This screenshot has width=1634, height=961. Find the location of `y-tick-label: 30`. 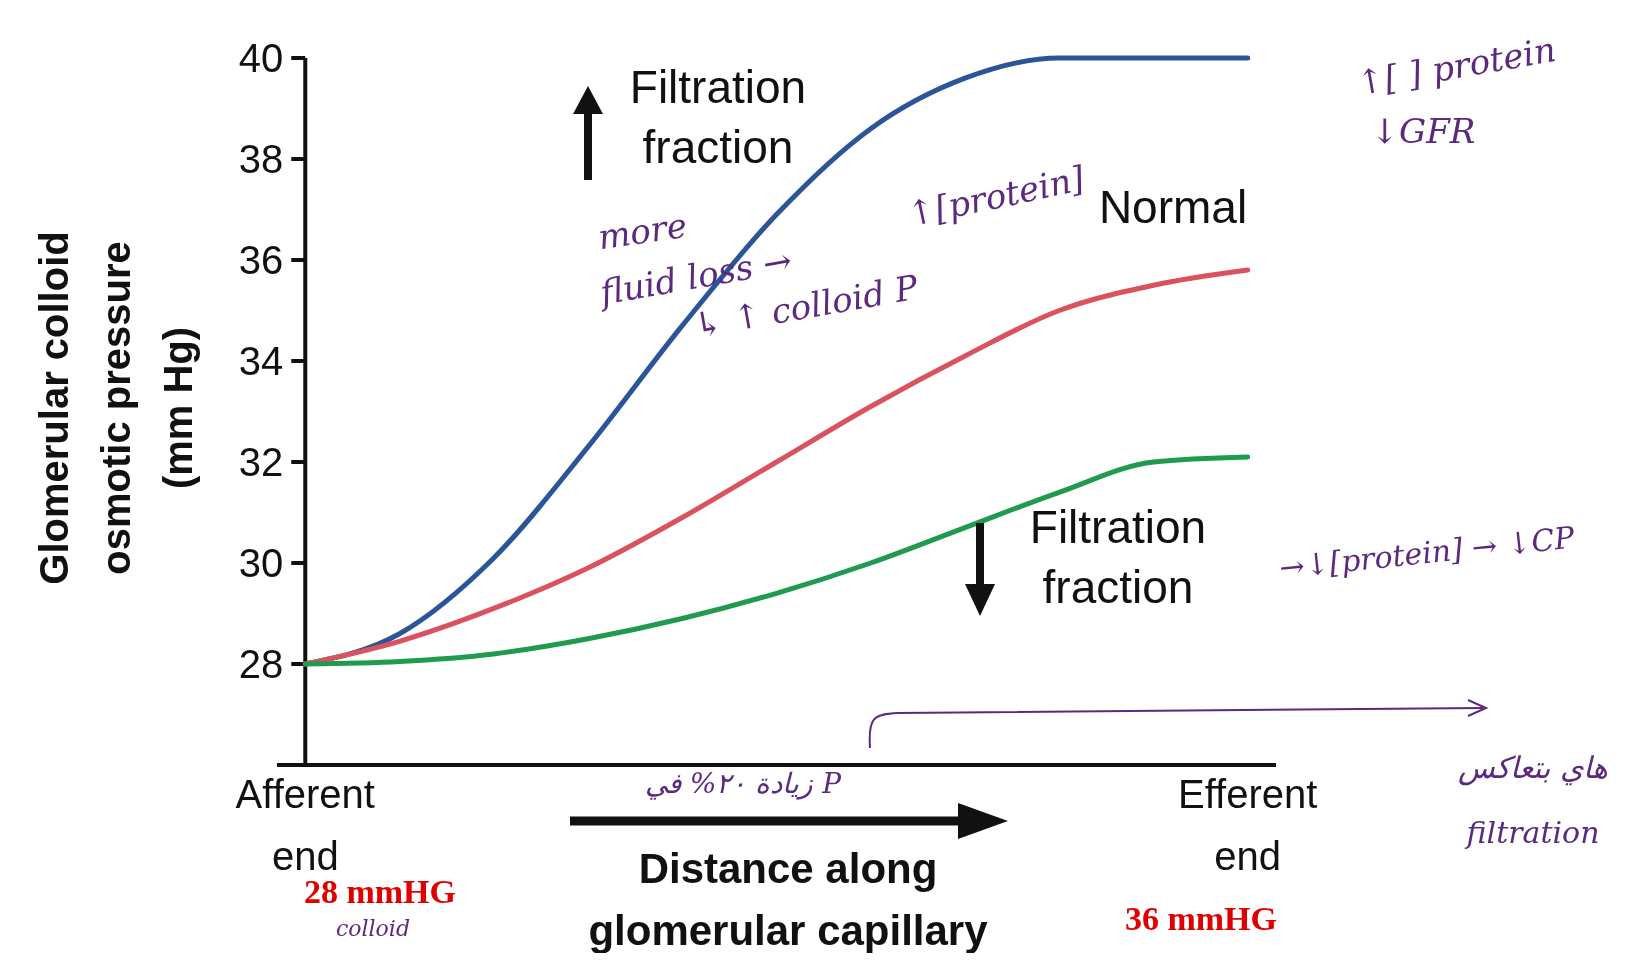

y-tick-label: 30 is located at coordinates (261, 563).